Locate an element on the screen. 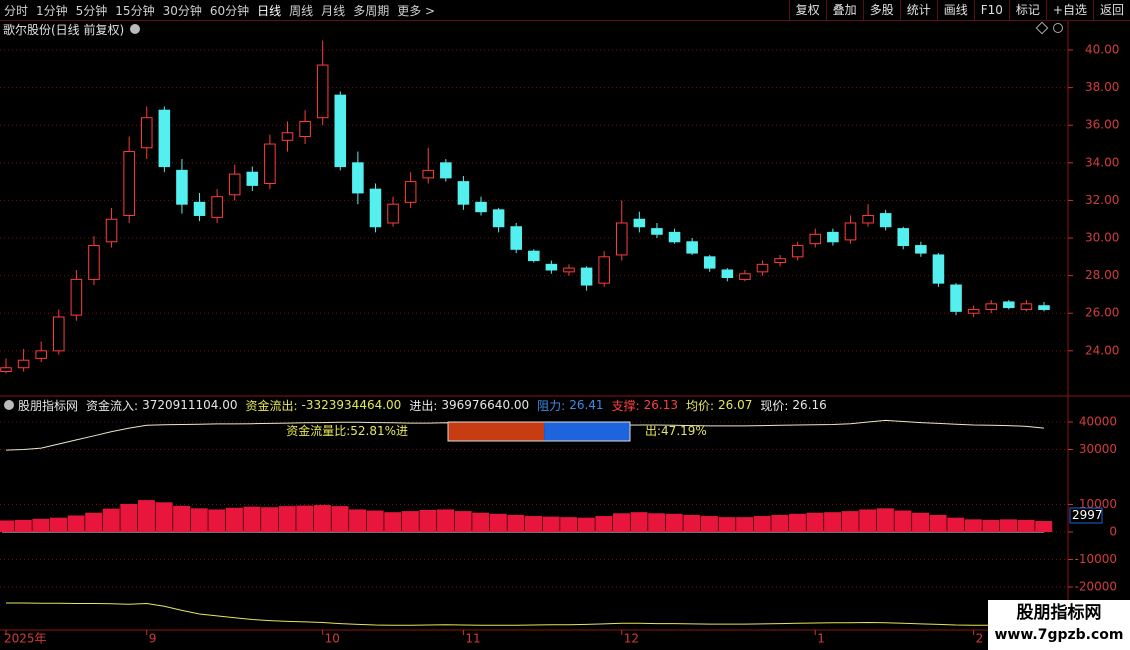 This screenshot has width=1130, height=650. header-label: 均价: is located at coordinates (700, 405).